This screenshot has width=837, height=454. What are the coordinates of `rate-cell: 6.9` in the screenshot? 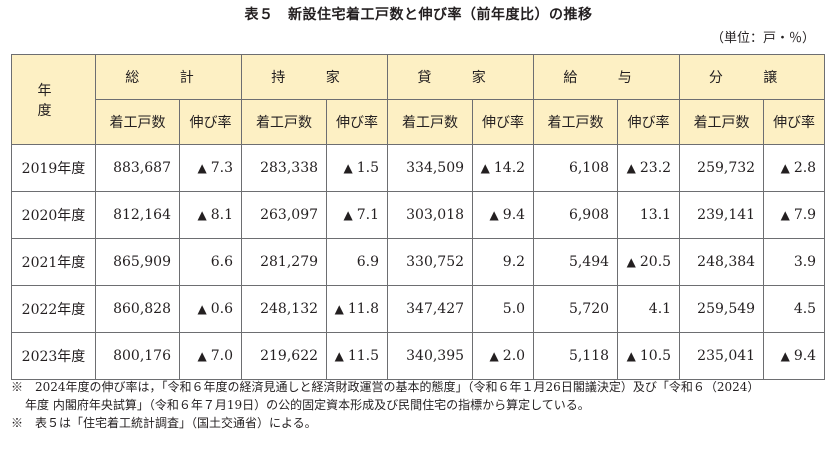 It's located at (357, 262).